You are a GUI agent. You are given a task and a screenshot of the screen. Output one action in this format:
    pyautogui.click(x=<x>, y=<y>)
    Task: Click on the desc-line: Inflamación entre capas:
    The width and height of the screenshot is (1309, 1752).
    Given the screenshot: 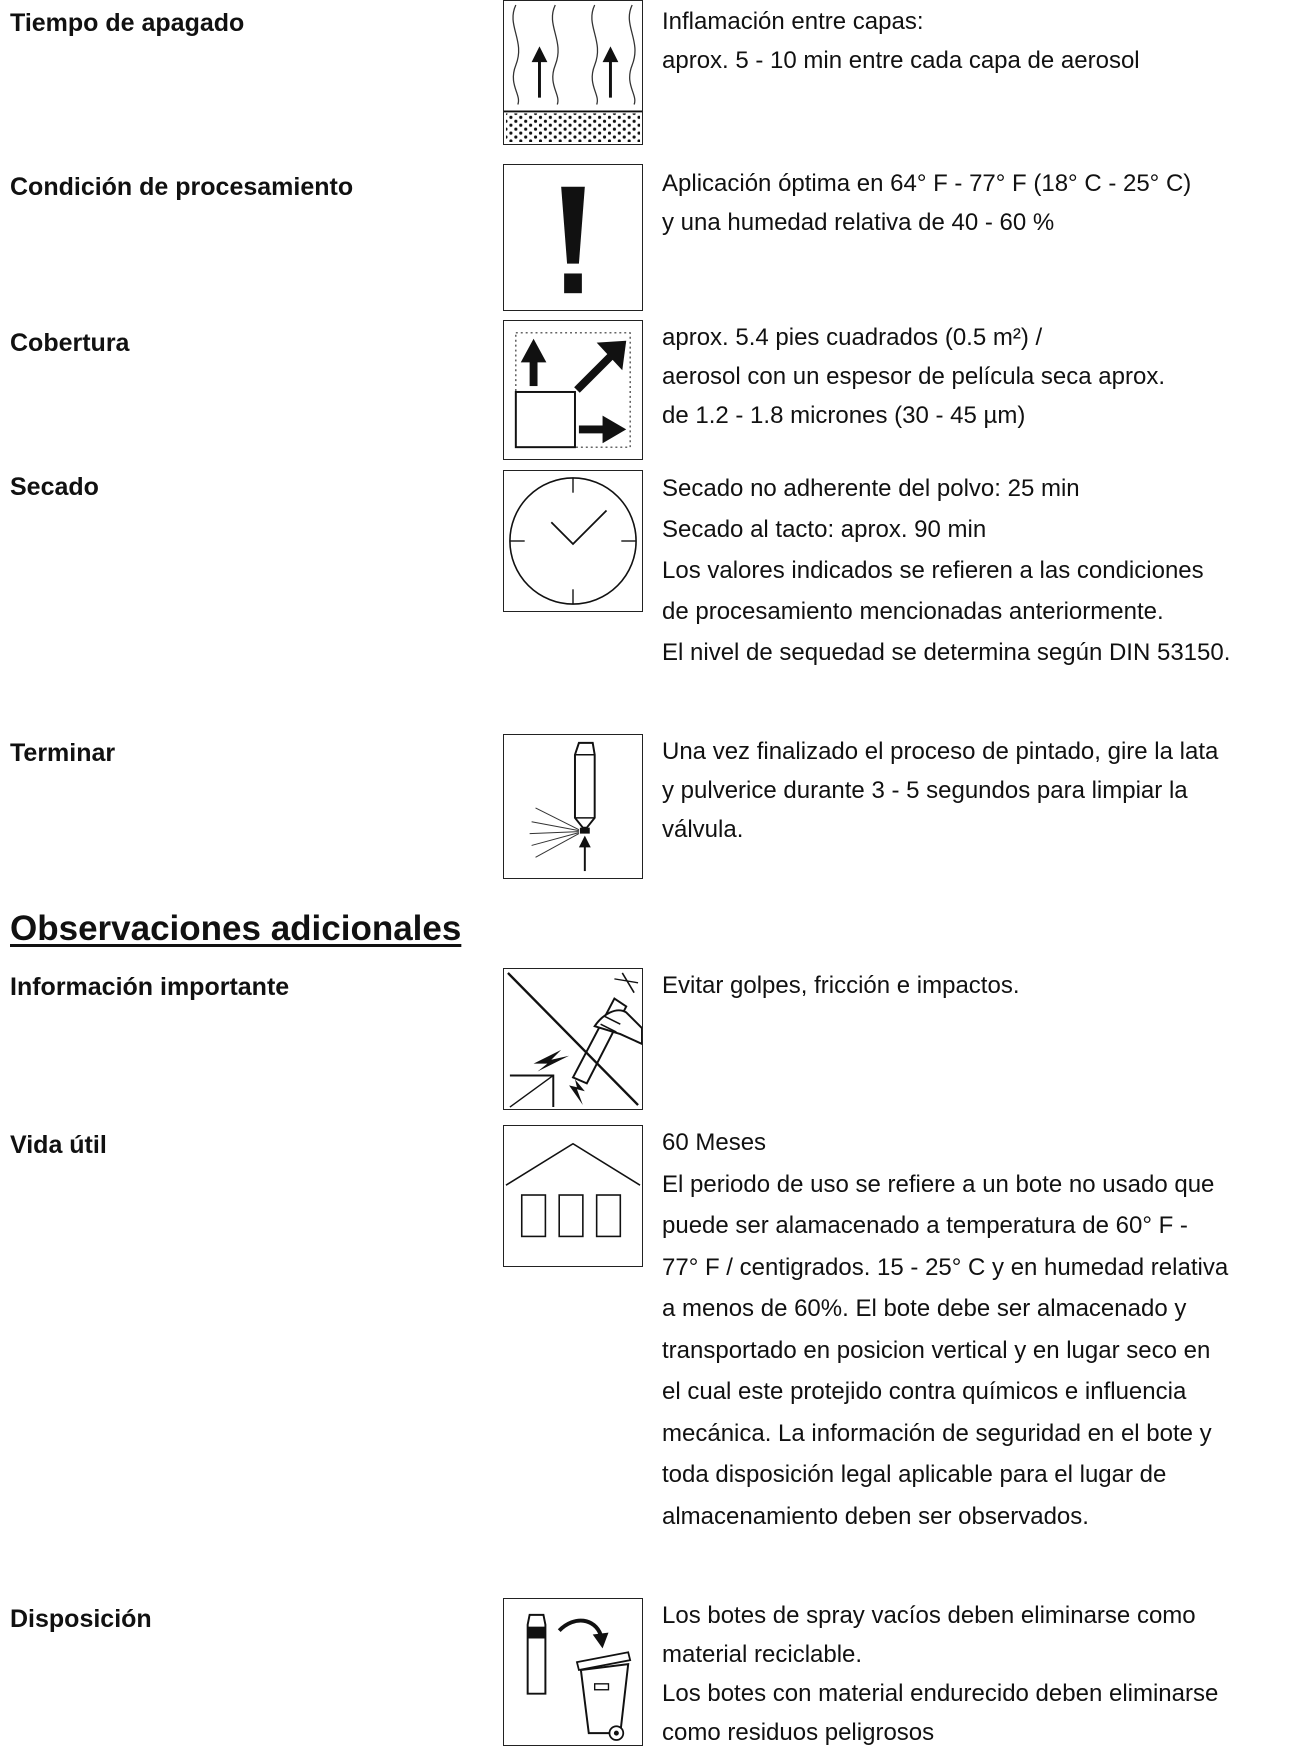 What is the action you would take?
    pyautogui.click(x=793, y=21)
    